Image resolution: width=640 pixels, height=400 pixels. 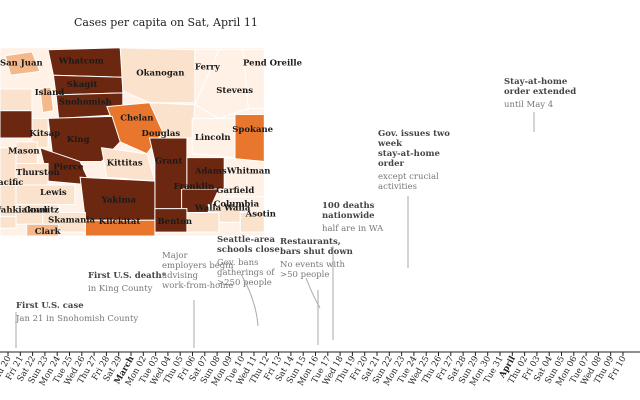 I want to click on county-label-walla-walla: Walla Walla, so click(x=222, y=209).